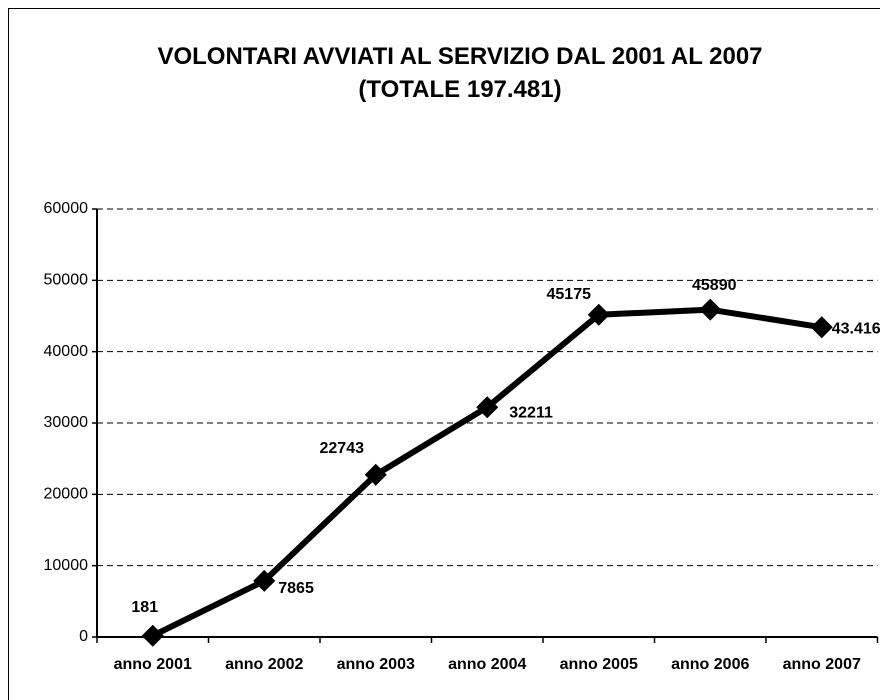 Image resolution: width=880 pixels, height=700 pixels. I want to click on y-tick-label: 10000, so click(66, 565).